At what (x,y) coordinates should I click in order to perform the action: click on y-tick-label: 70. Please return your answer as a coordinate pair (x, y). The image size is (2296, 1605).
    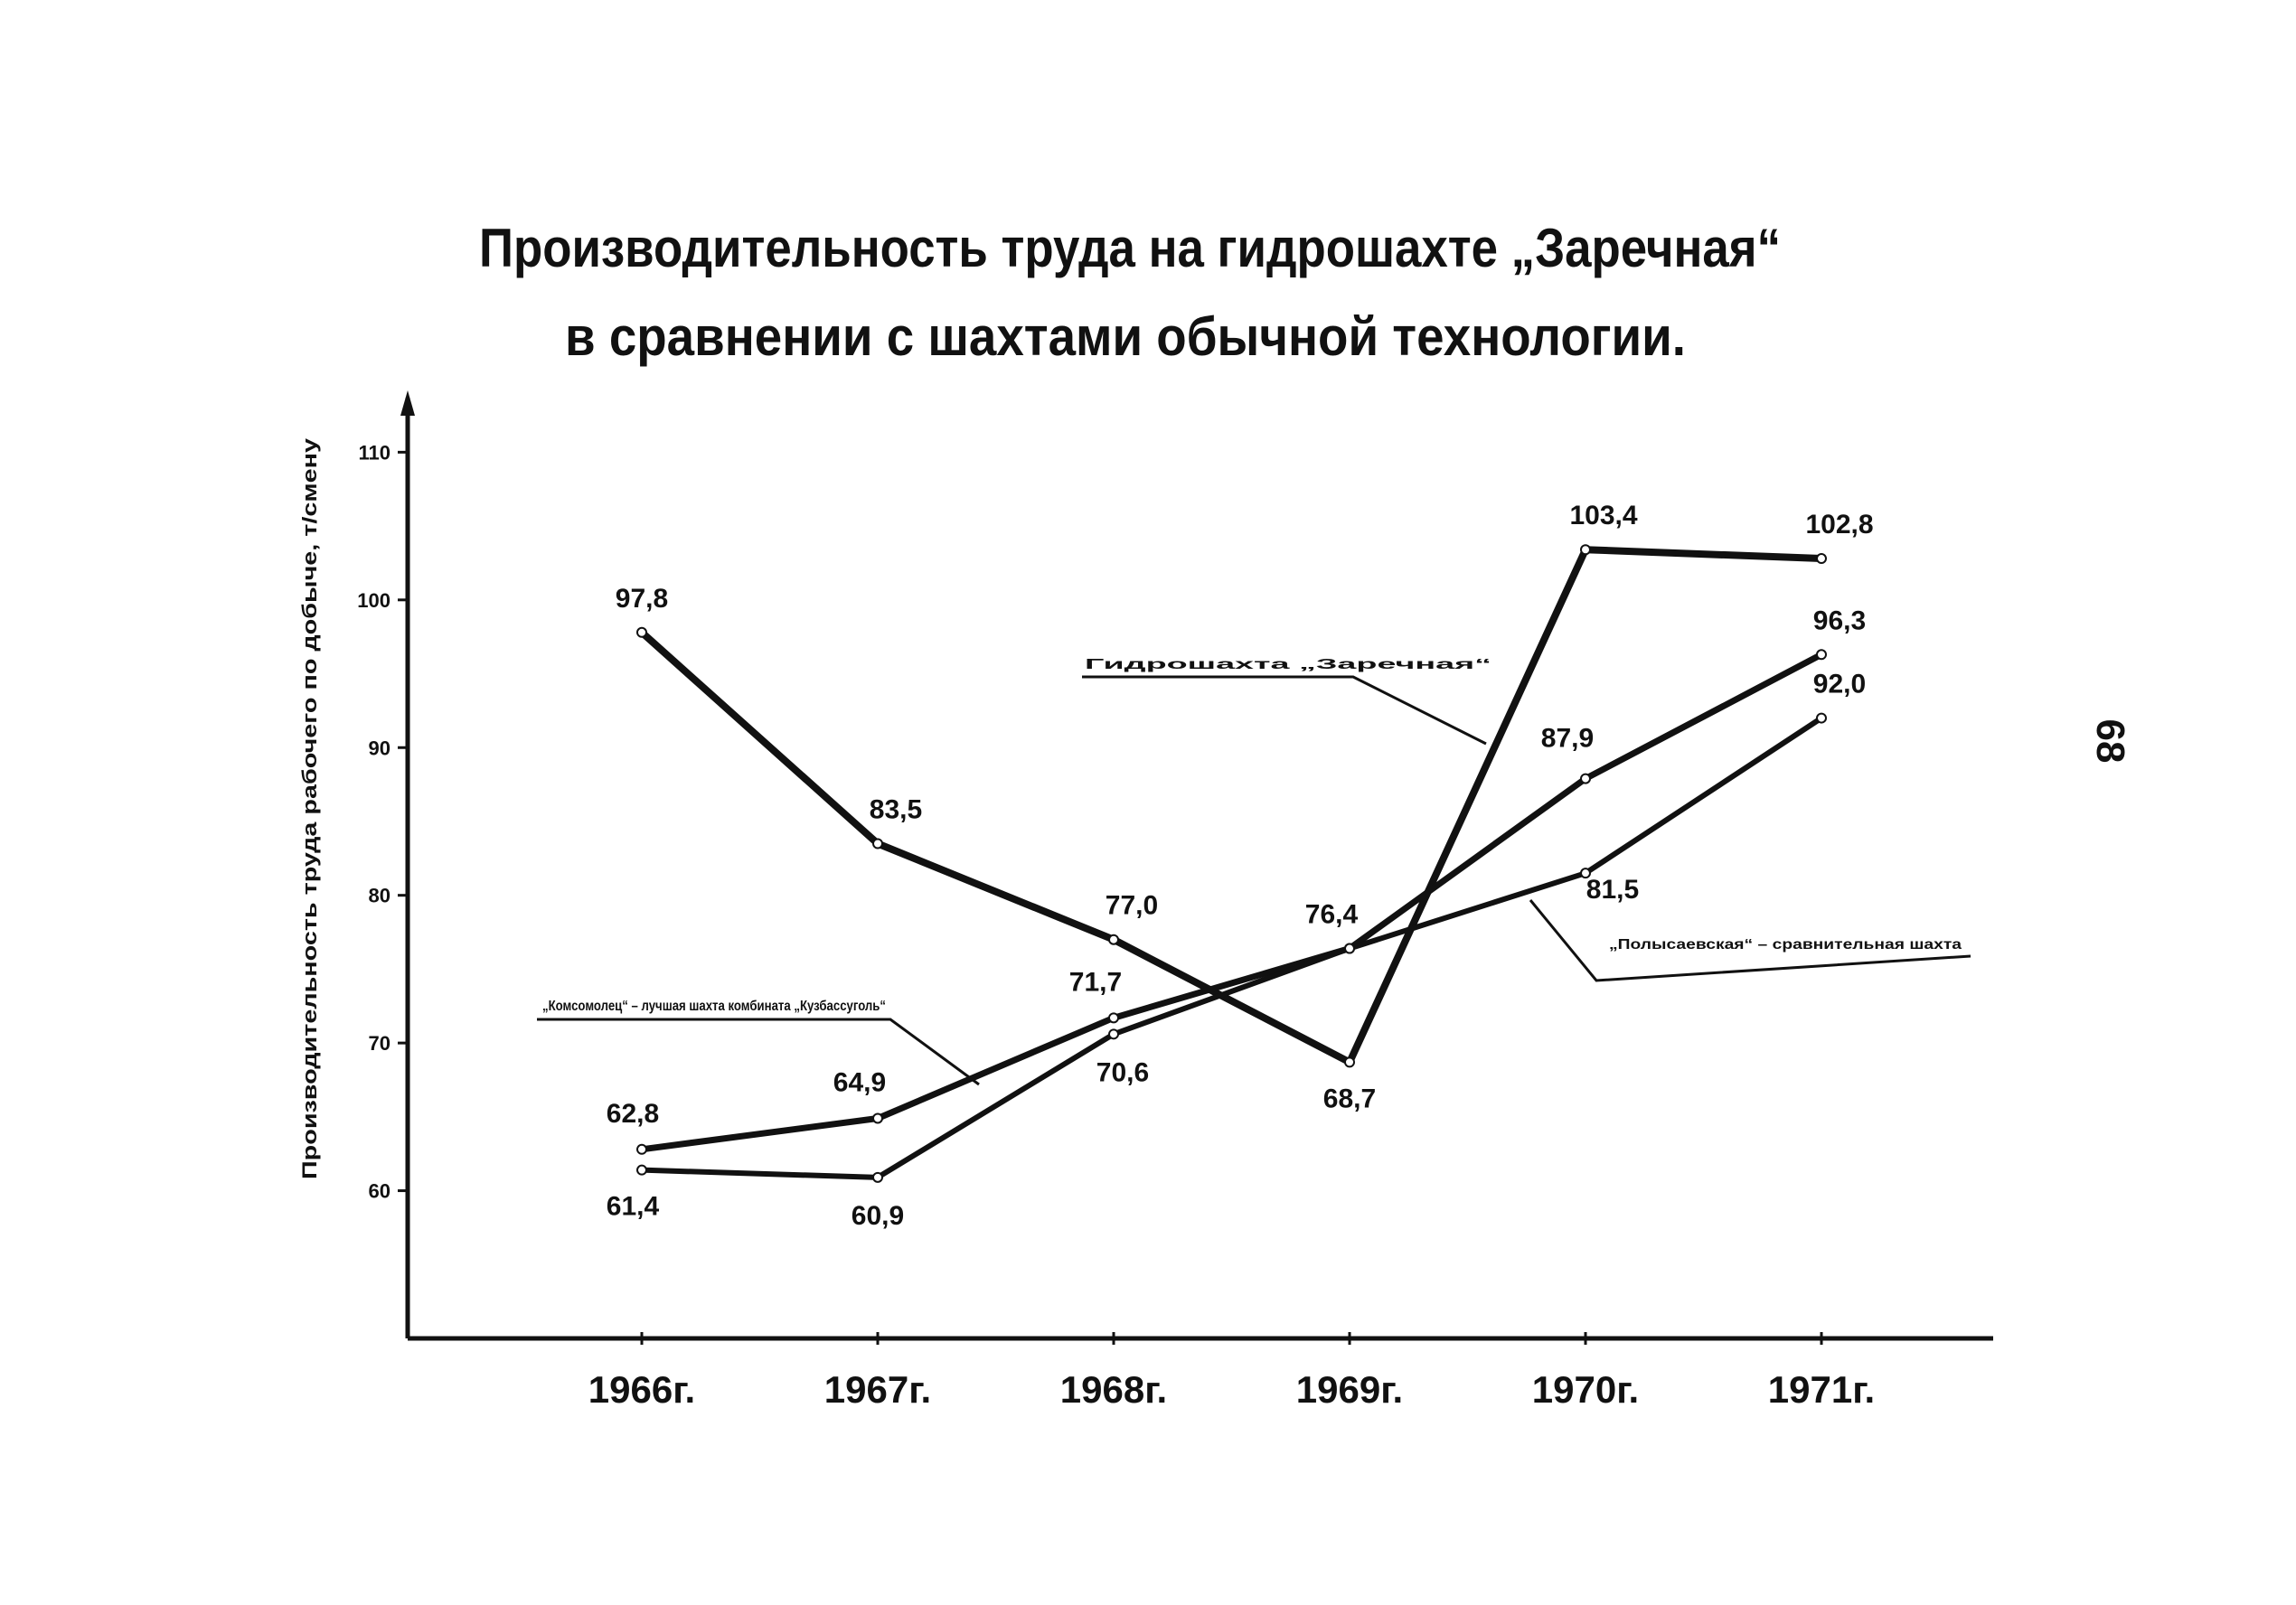
    Looking at the image, I should click on (380, 1043).